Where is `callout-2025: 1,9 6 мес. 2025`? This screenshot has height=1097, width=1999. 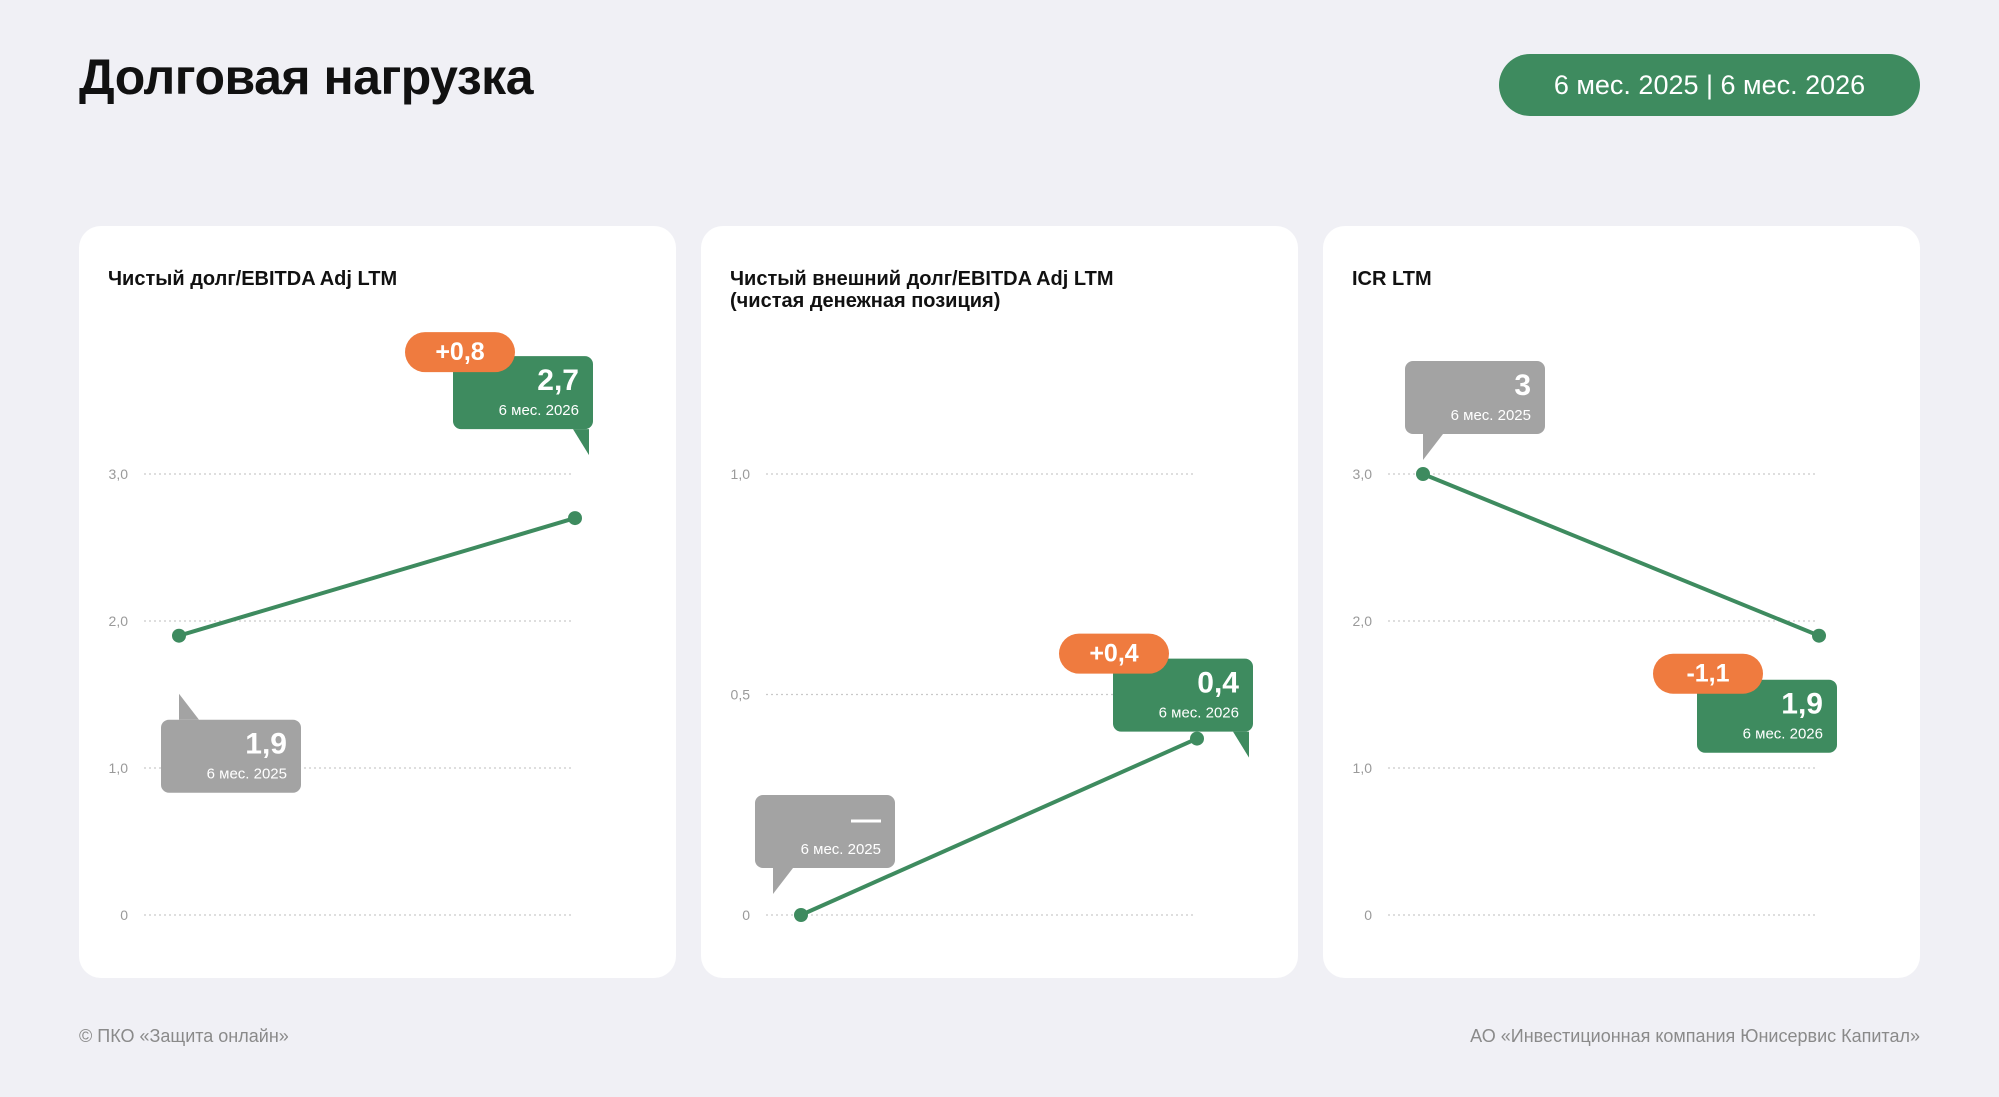 callout-2025: 1,9 6 мес. 2025 is located at coordinates (231, 743).